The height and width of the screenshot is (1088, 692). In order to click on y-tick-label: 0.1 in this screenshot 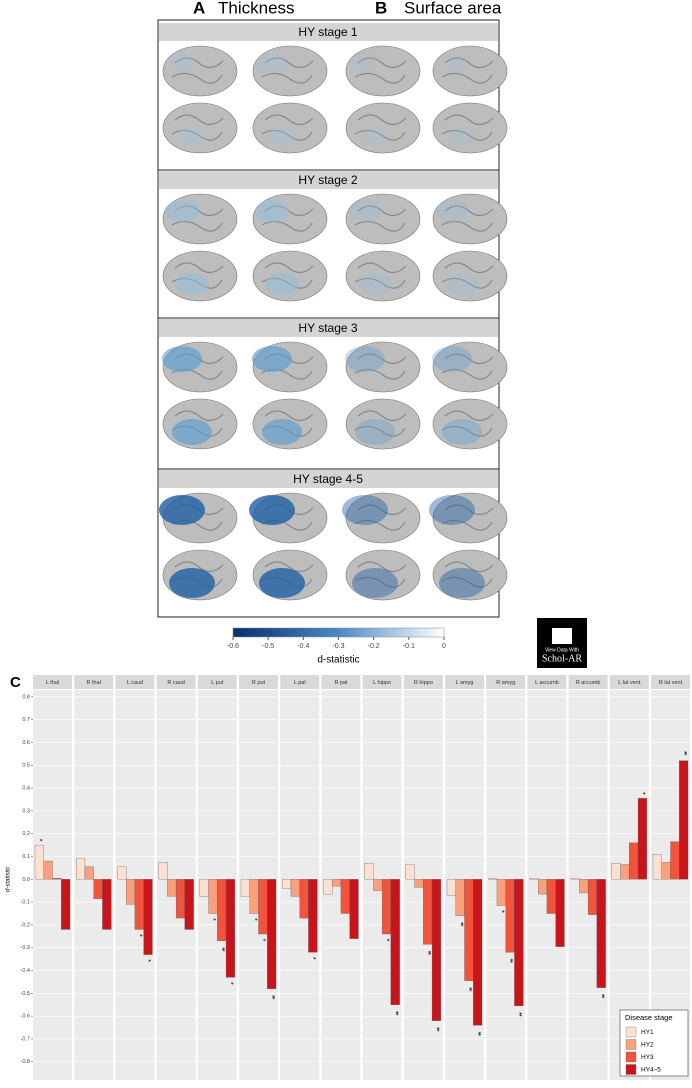, I will do `click(26, 857)`.